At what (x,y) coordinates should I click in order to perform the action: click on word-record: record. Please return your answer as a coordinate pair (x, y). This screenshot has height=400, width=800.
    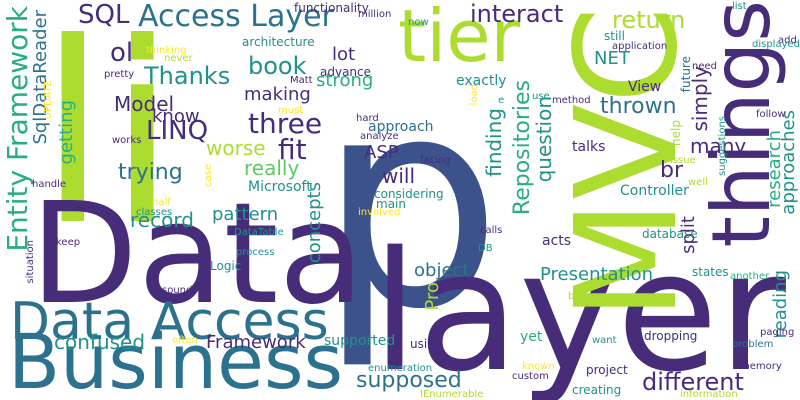
    Looking at the image, I should click on (162, 220).